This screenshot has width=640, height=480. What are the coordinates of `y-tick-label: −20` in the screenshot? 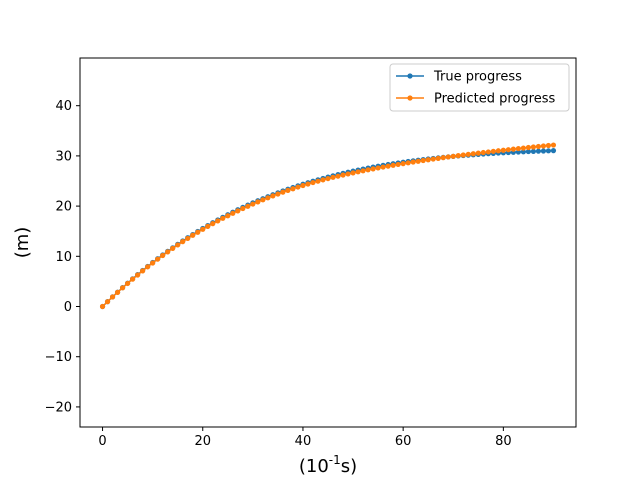 It's located at (58, 407).